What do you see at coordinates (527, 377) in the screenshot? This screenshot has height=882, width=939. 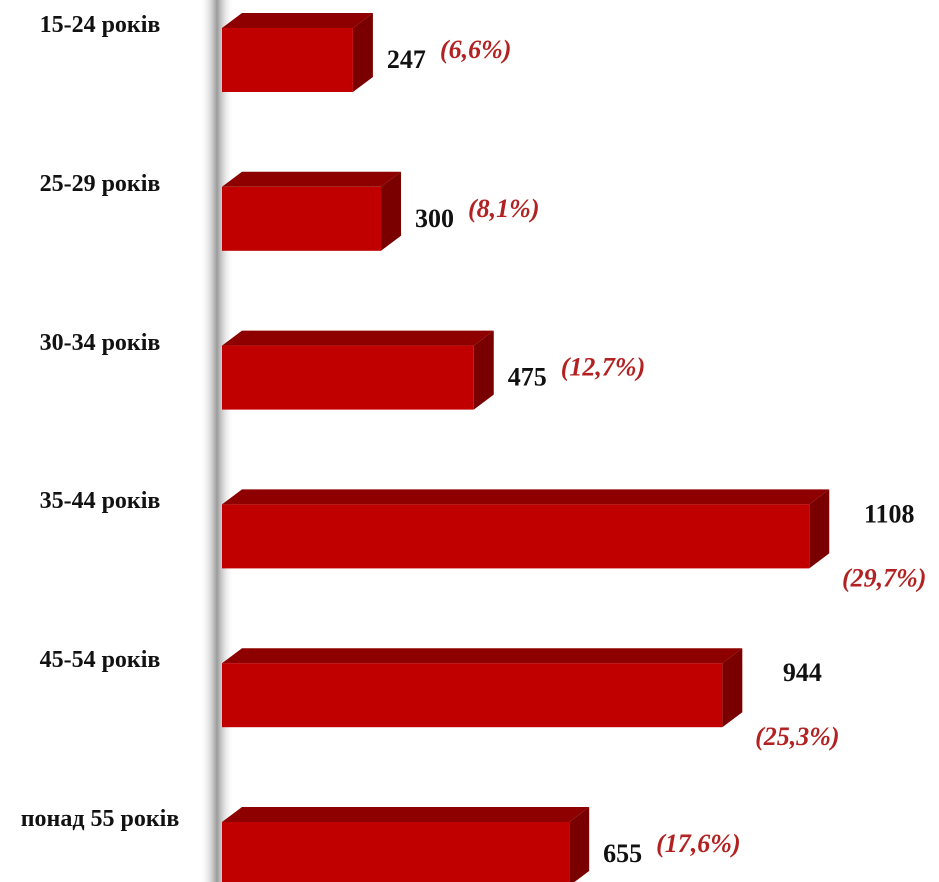 I see `value-label: 475` at bounding box center [527, 377].